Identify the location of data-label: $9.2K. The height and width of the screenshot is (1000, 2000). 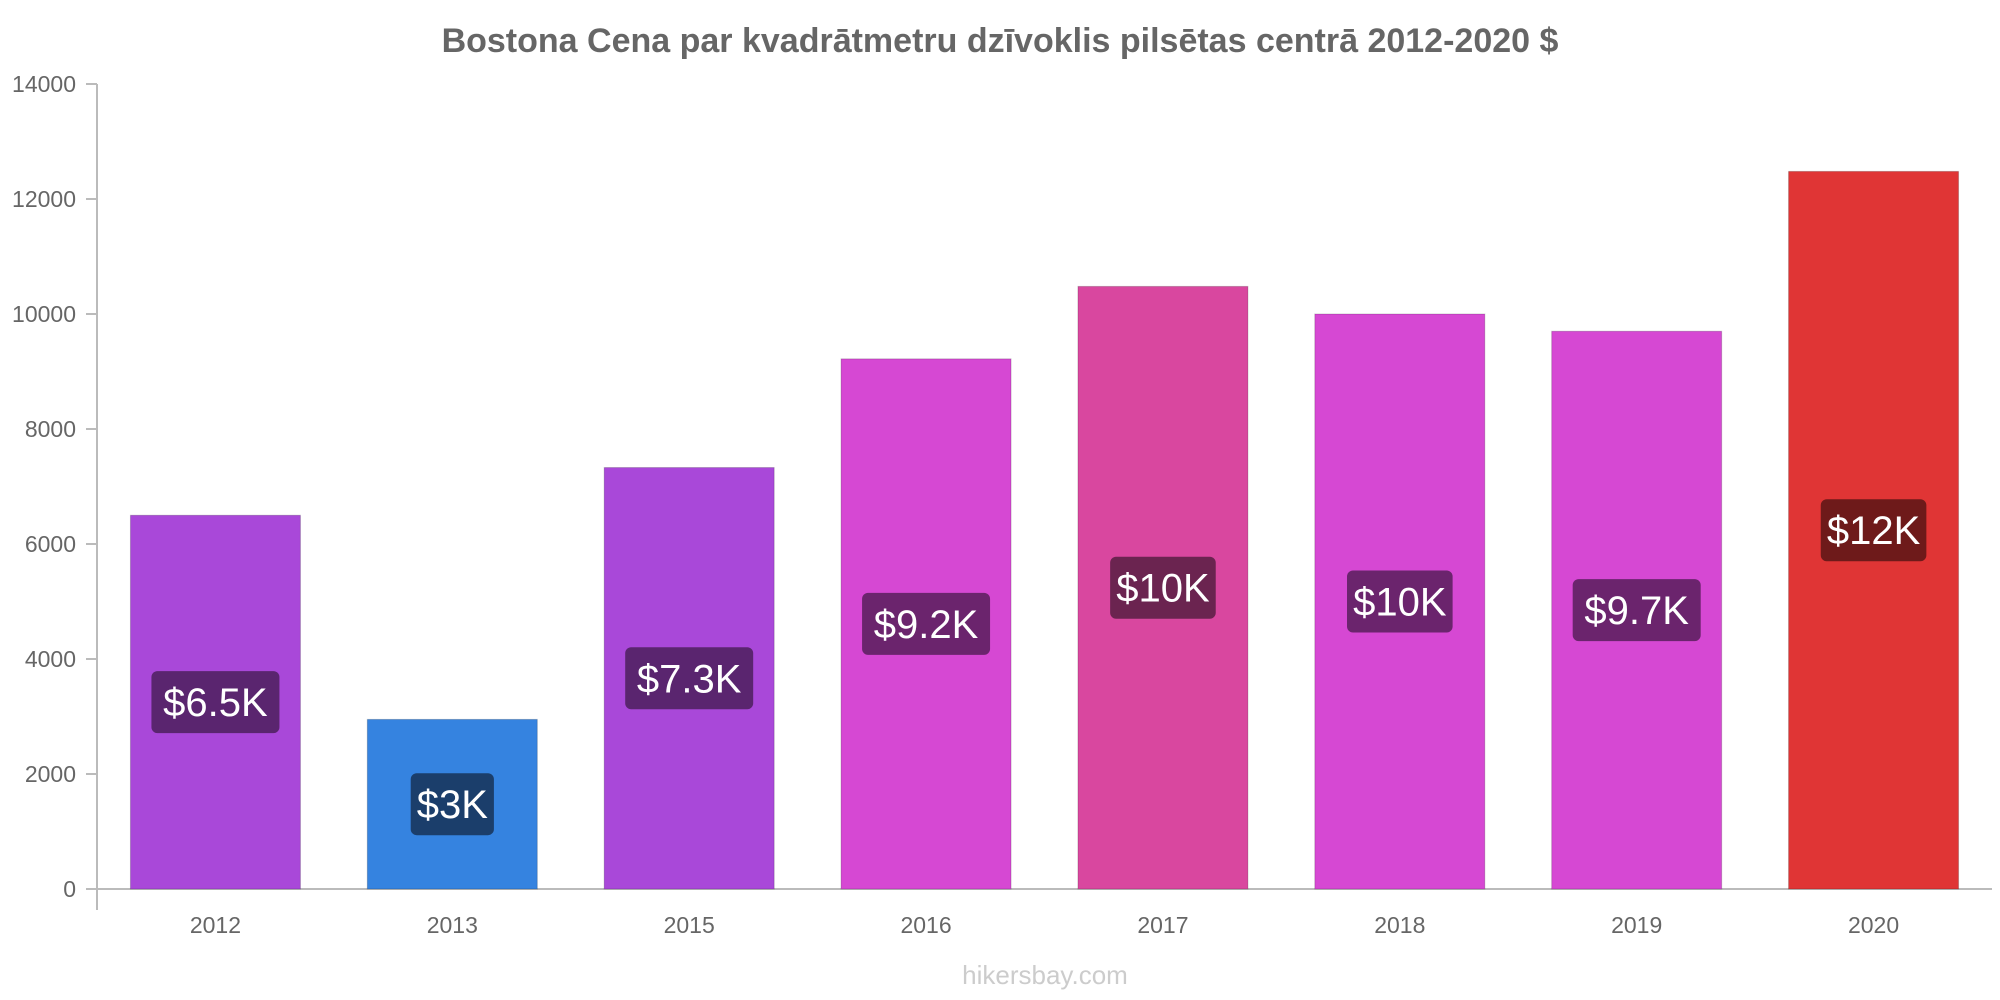
(926, 625).